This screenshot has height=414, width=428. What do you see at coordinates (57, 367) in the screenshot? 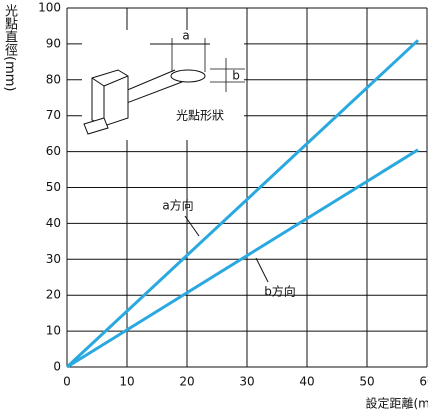
I see `y-tick-label: 0` at bounding box center [57, 367].